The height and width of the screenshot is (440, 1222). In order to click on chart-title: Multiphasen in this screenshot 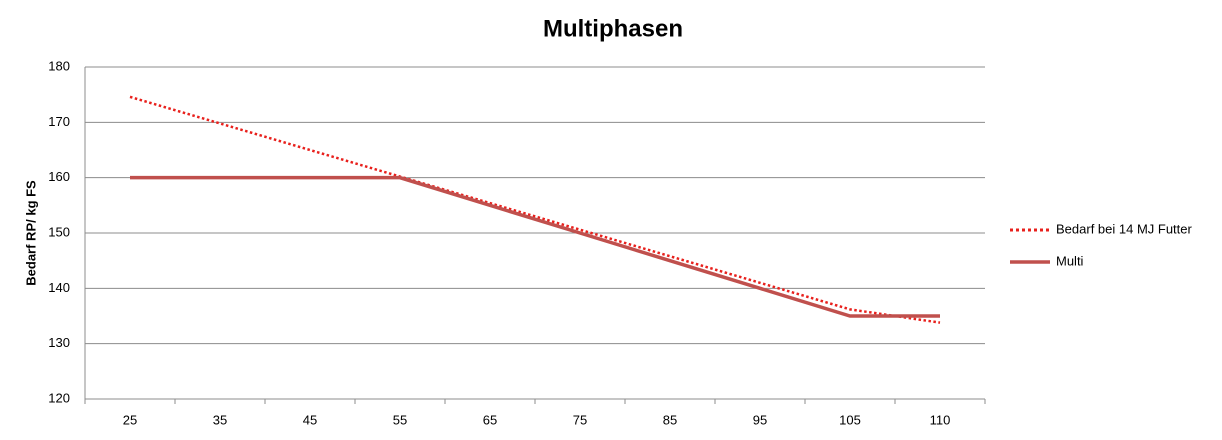, I will do `click(613, 28)`.